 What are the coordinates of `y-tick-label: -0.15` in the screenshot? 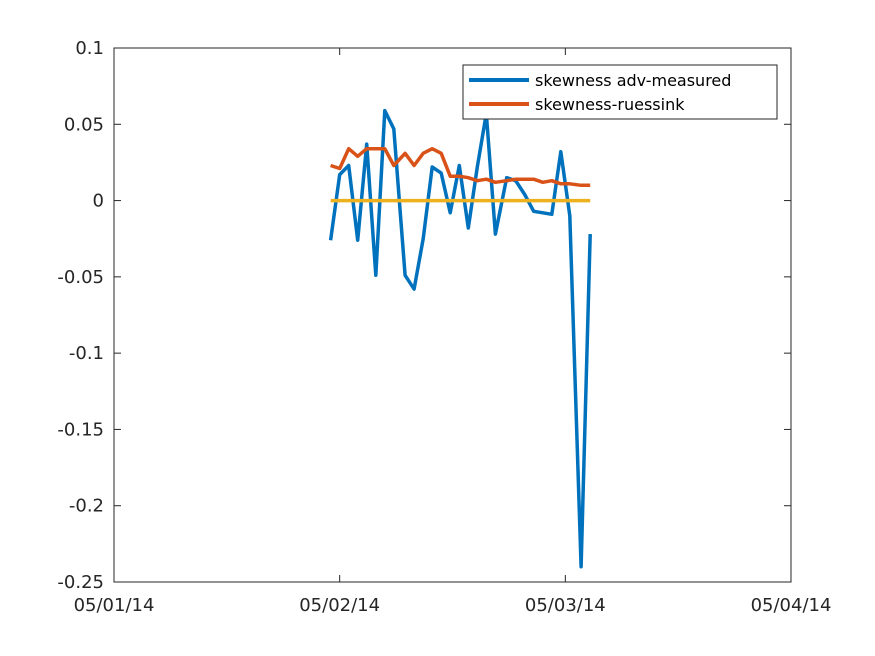 It's located at (80, 429).